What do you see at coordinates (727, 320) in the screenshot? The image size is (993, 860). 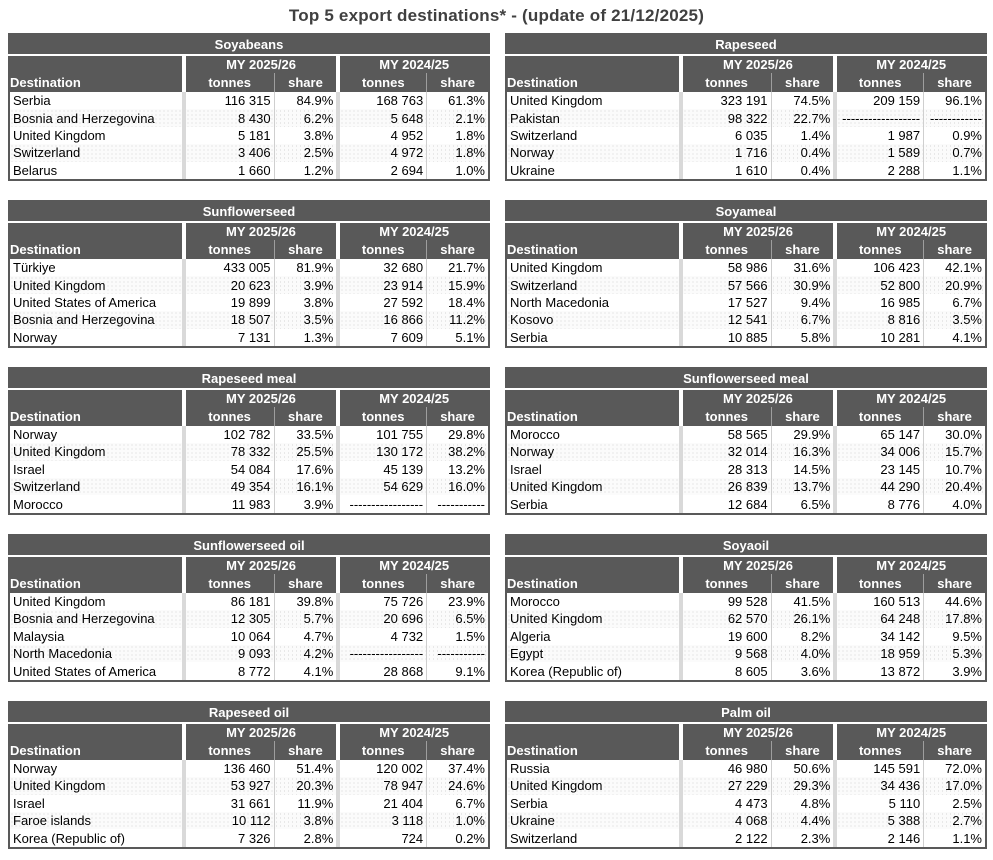 I see `tonnes-current-cell: 12 541` at bounding box center [727, 320].